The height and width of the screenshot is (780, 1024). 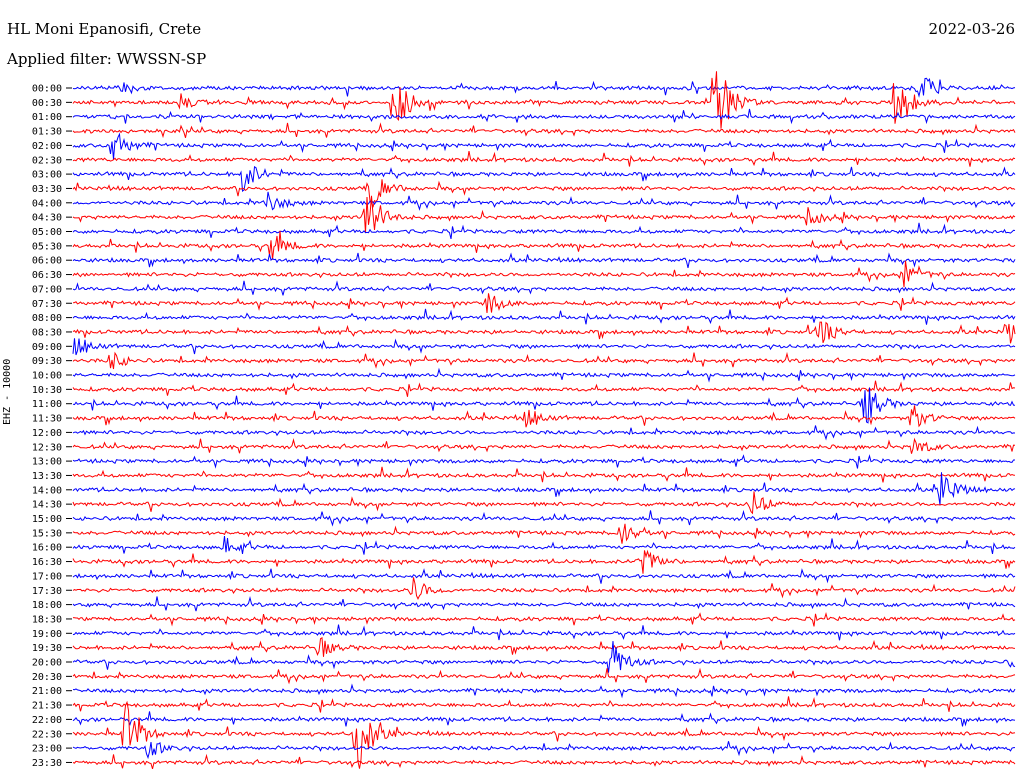 I want to click on hour-tick-label: 05:00, so click(x=47, y=232).